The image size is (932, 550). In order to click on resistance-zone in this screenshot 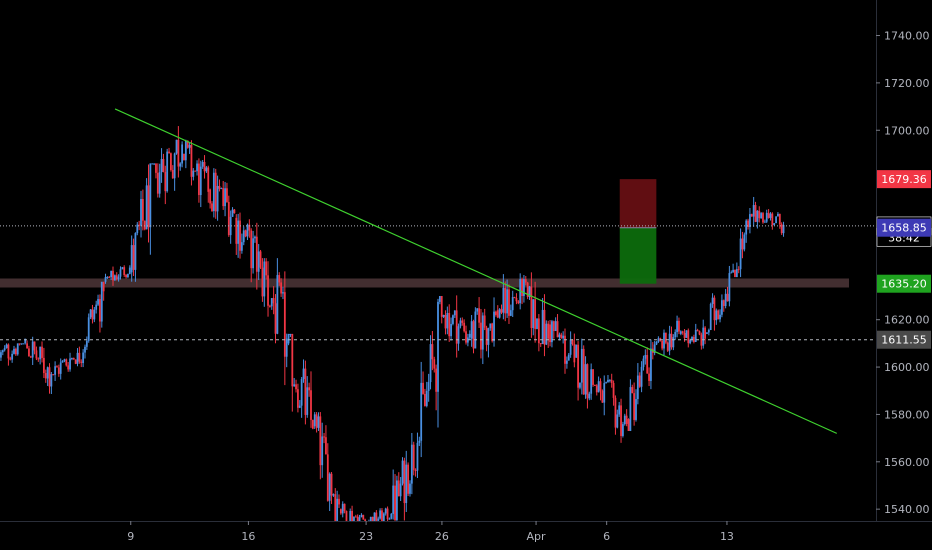, I will do `click(424, 283)`.